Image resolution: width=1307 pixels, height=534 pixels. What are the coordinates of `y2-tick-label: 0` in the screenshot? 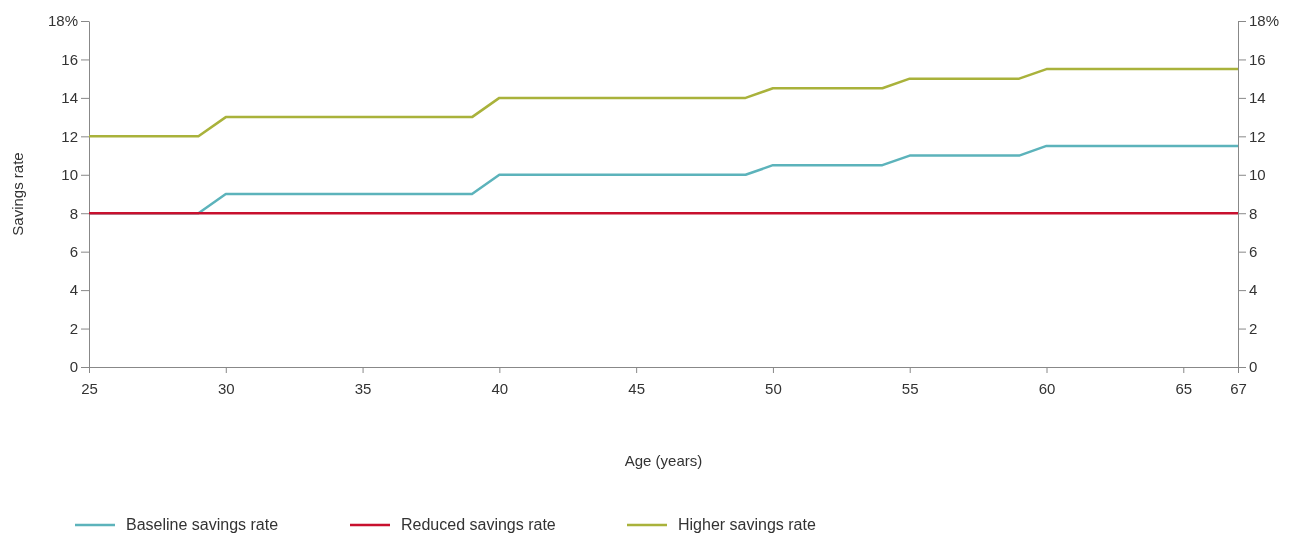 It's located at (1253, 367).